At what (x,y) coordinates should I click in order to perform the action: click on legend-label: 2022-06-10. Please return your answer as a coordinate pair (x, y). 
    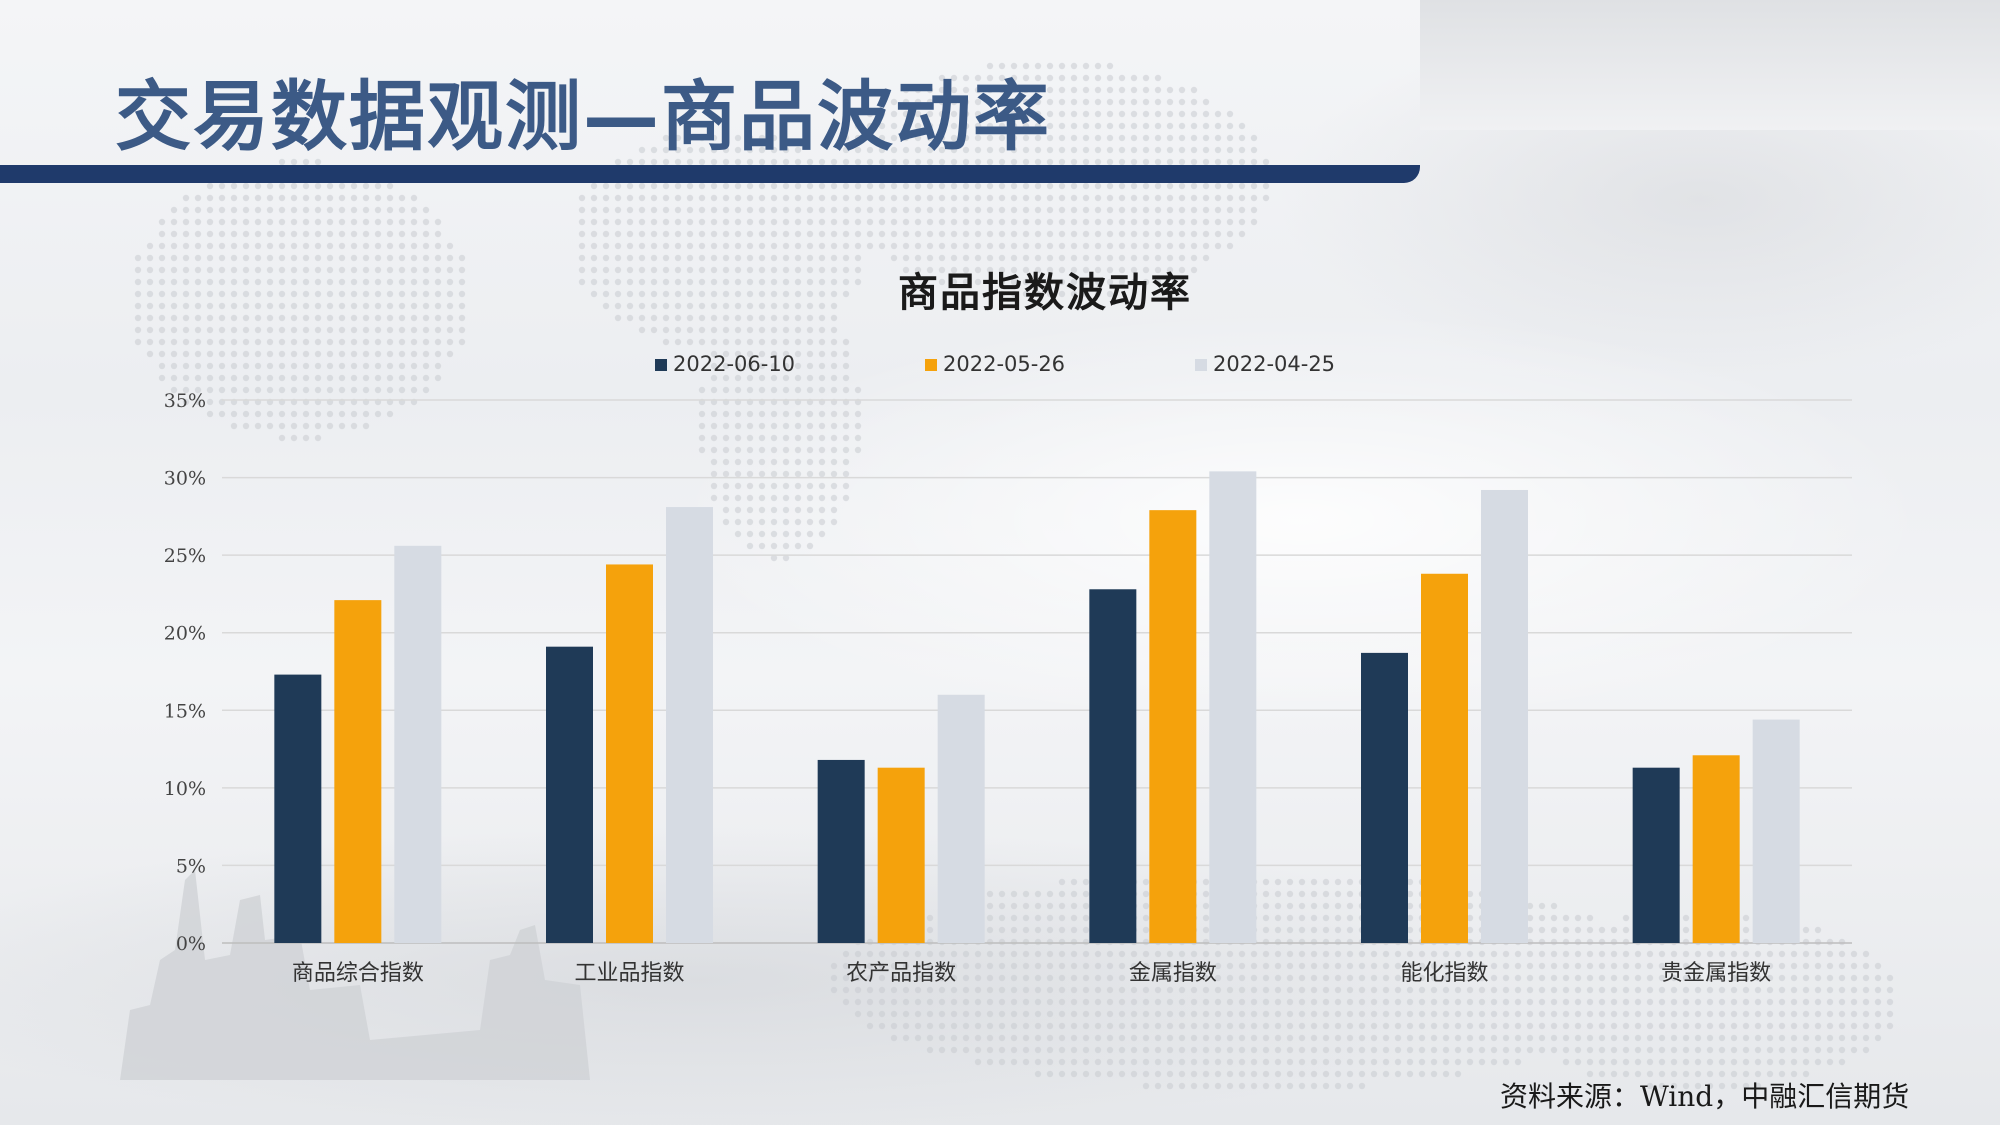
    Looking at the image, I should click on (734, 364).